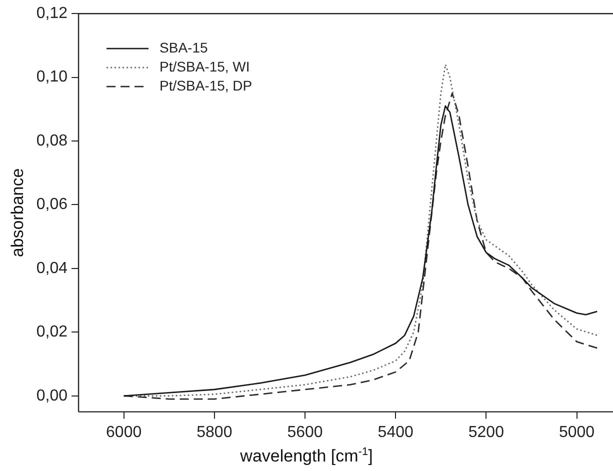 The image size is (613, 471). I want to click on y-axis-title: absorbance, so click(17, 213).